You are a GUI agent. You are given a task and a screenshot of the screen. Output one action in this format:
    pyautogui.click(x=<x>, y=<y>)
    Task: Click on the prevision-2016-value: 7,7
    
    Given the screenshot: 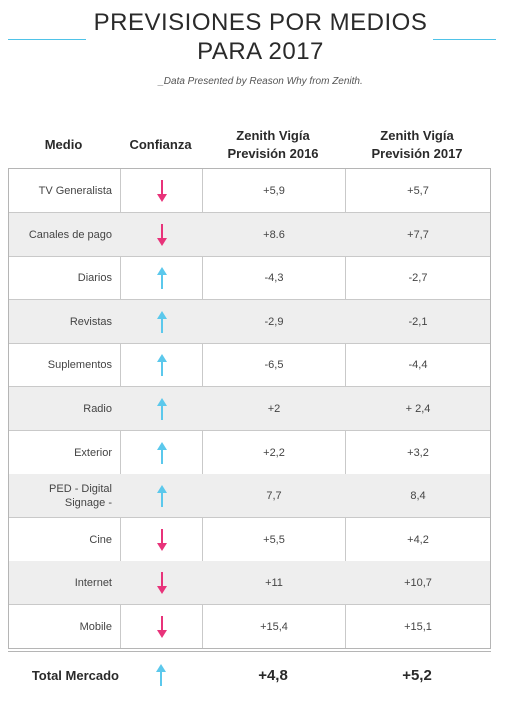 What is the action you would take?
    pyautogui.click(x=274, y=496)
    